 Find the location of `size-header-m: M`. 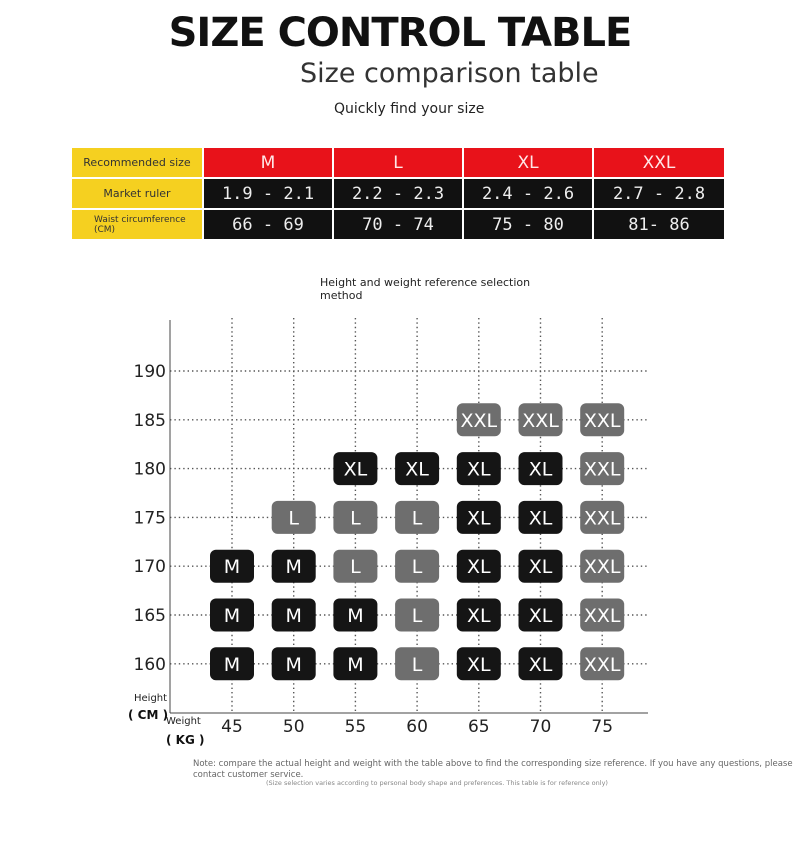

size-header-m: M is located at coordinates (268, 162).